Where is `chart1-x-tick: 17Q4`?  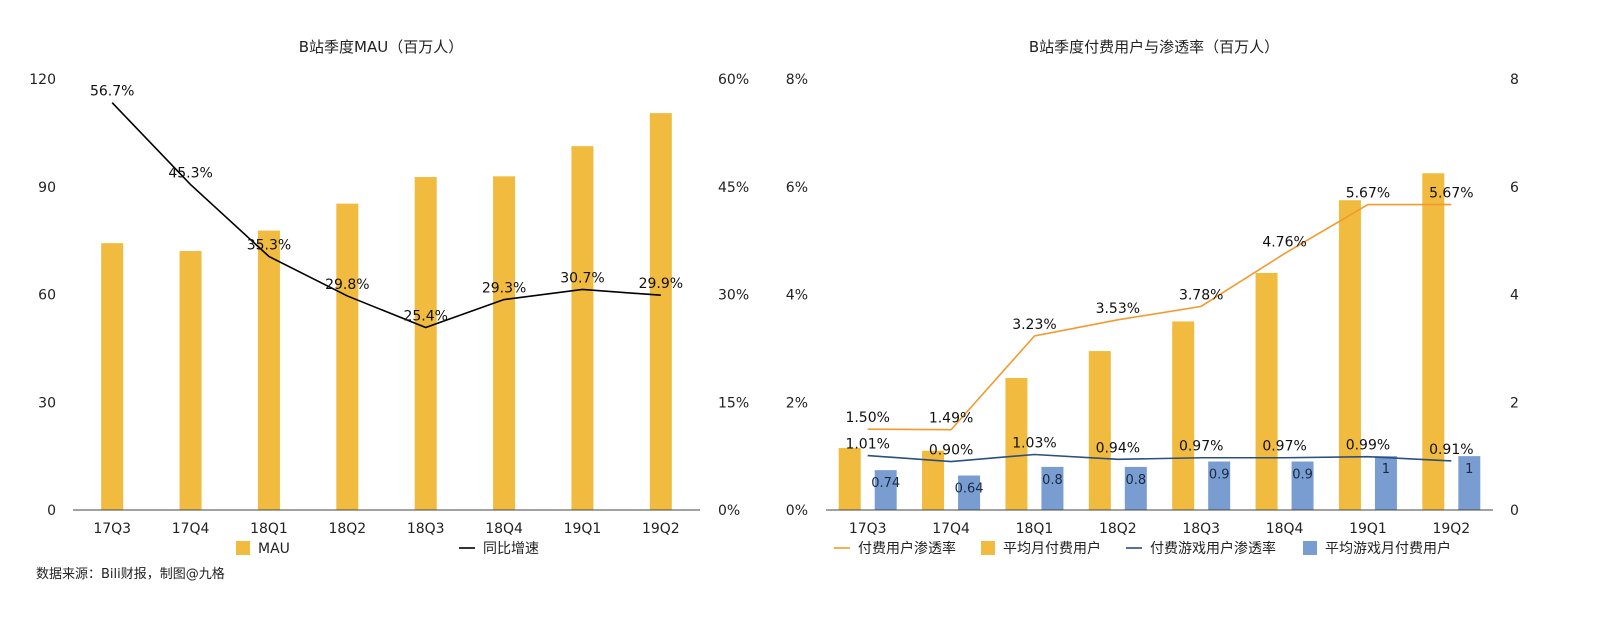 chart1-x-tick: 17Q4 is located at coordinates (191, 529).